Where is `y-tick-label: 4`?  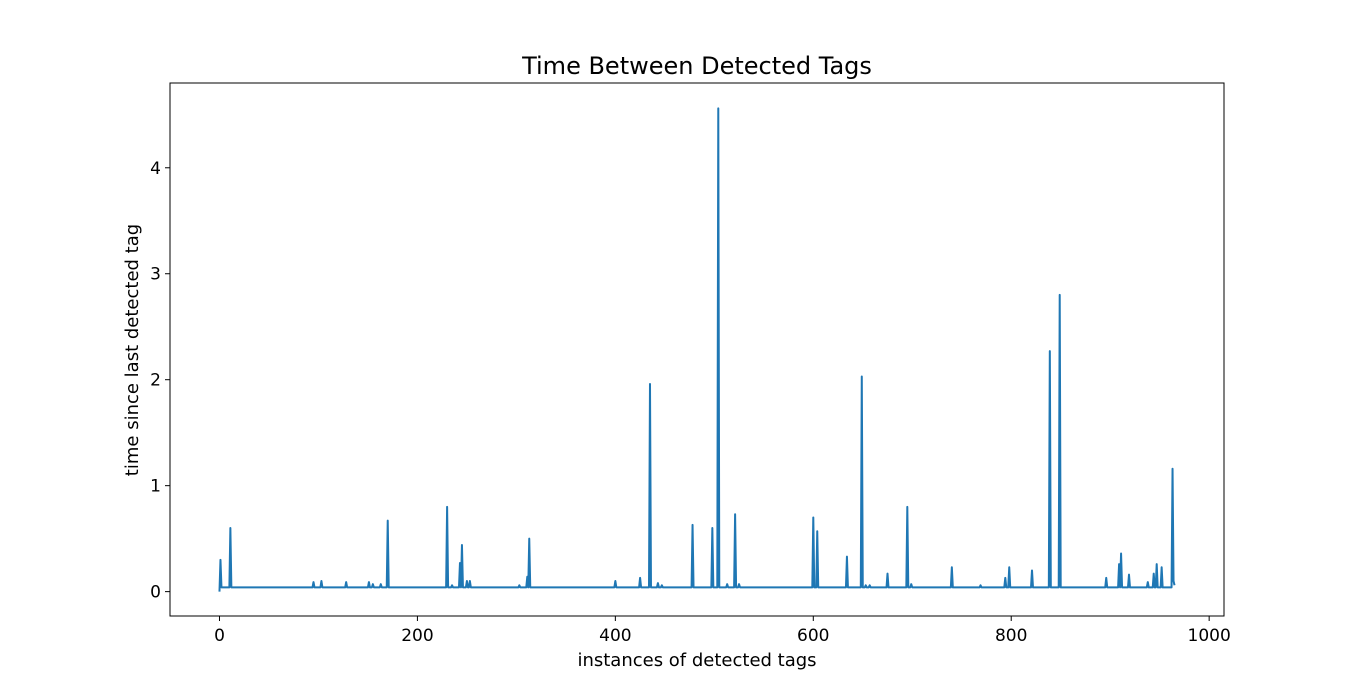 y-tick-label: 4 is located at coordinates (155, 169).